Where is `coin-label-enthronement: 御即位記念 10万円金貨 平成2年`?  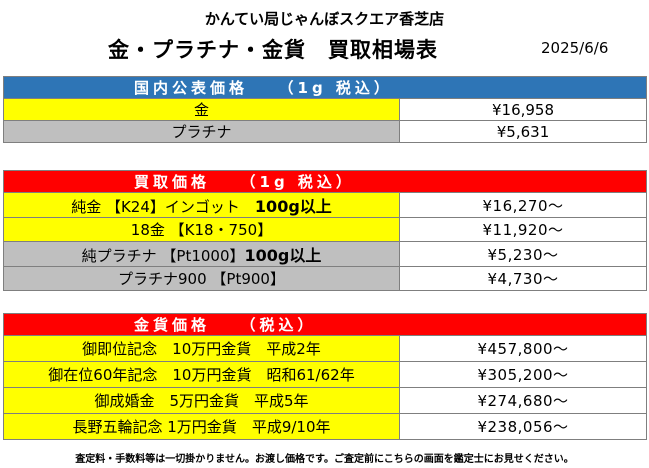
coin-label-enthronement: 御即位記念 10万円金貨 平成2年 is located at coordinates (201, 348).